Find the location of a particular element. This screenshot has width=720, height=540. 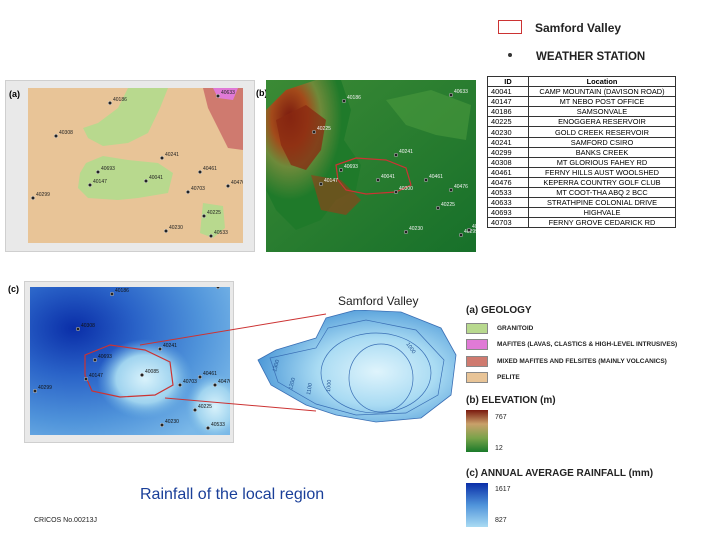

station-id-cell: 40461 is located at coordinates (508, 172).